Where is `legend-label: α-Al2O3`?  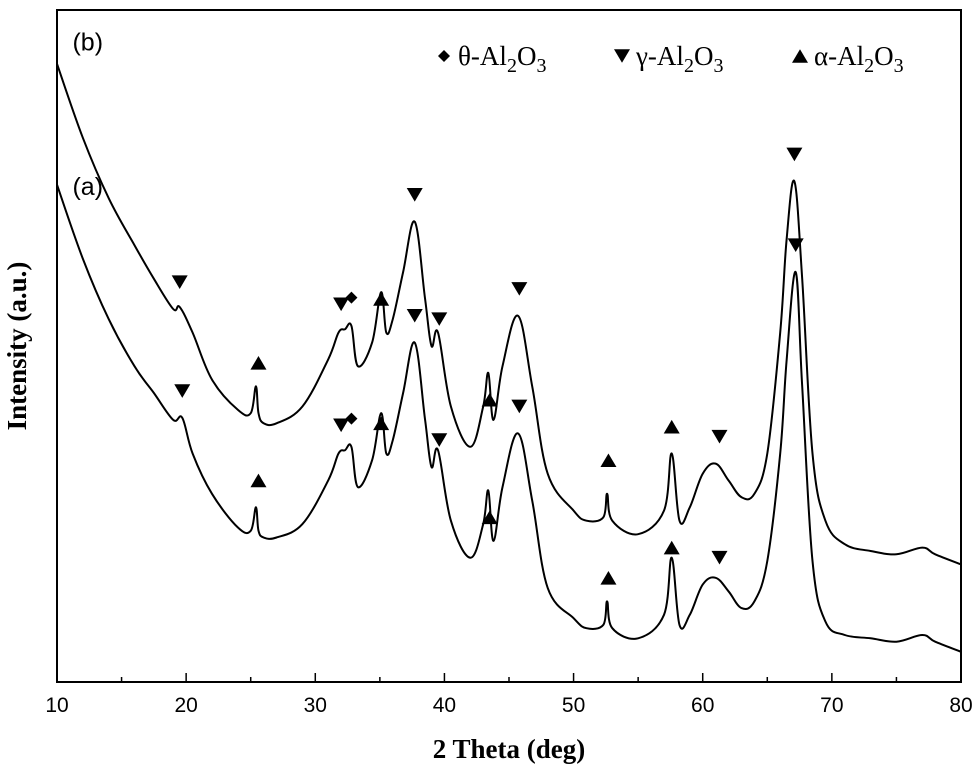
legend-label: α-Al2O3 is located at coordinates (859, 59).